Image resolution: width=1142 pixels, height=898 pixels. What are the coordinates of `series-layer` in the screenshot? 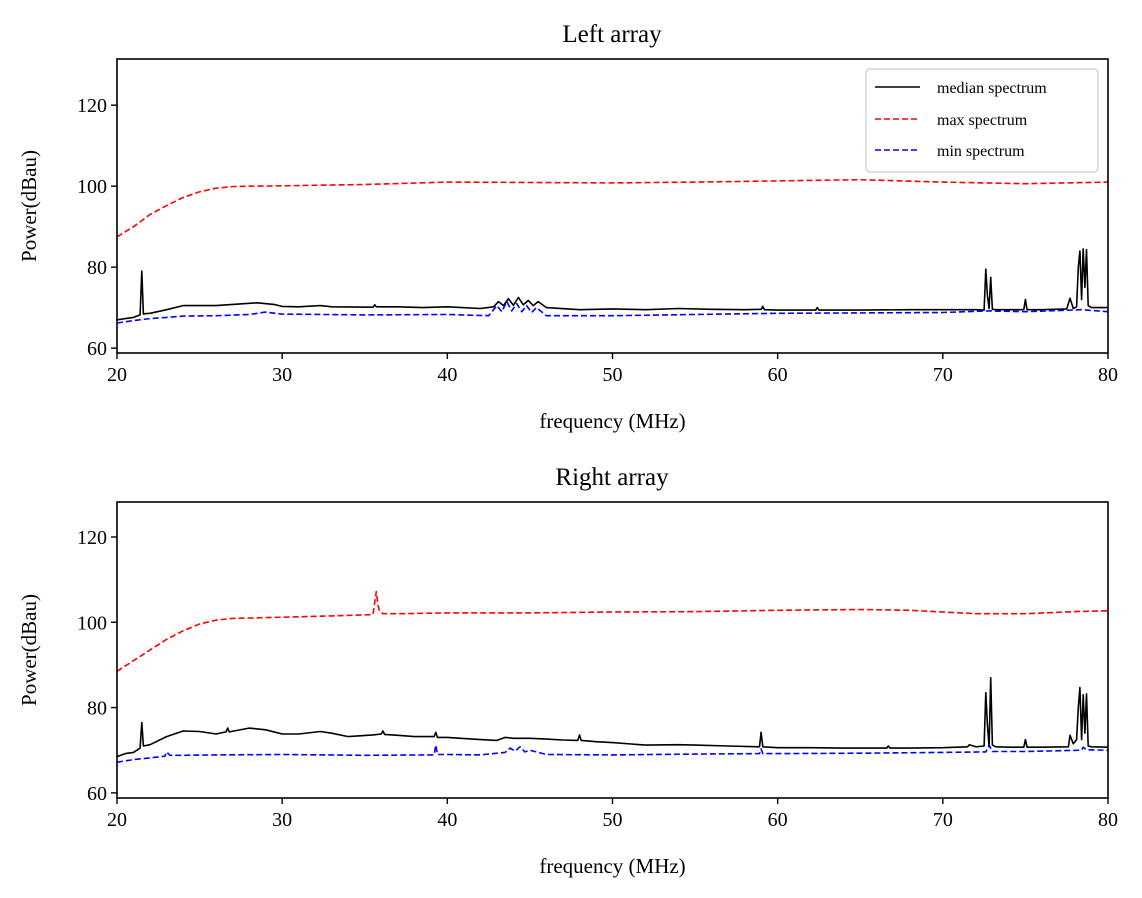 It's located at (612, 251).